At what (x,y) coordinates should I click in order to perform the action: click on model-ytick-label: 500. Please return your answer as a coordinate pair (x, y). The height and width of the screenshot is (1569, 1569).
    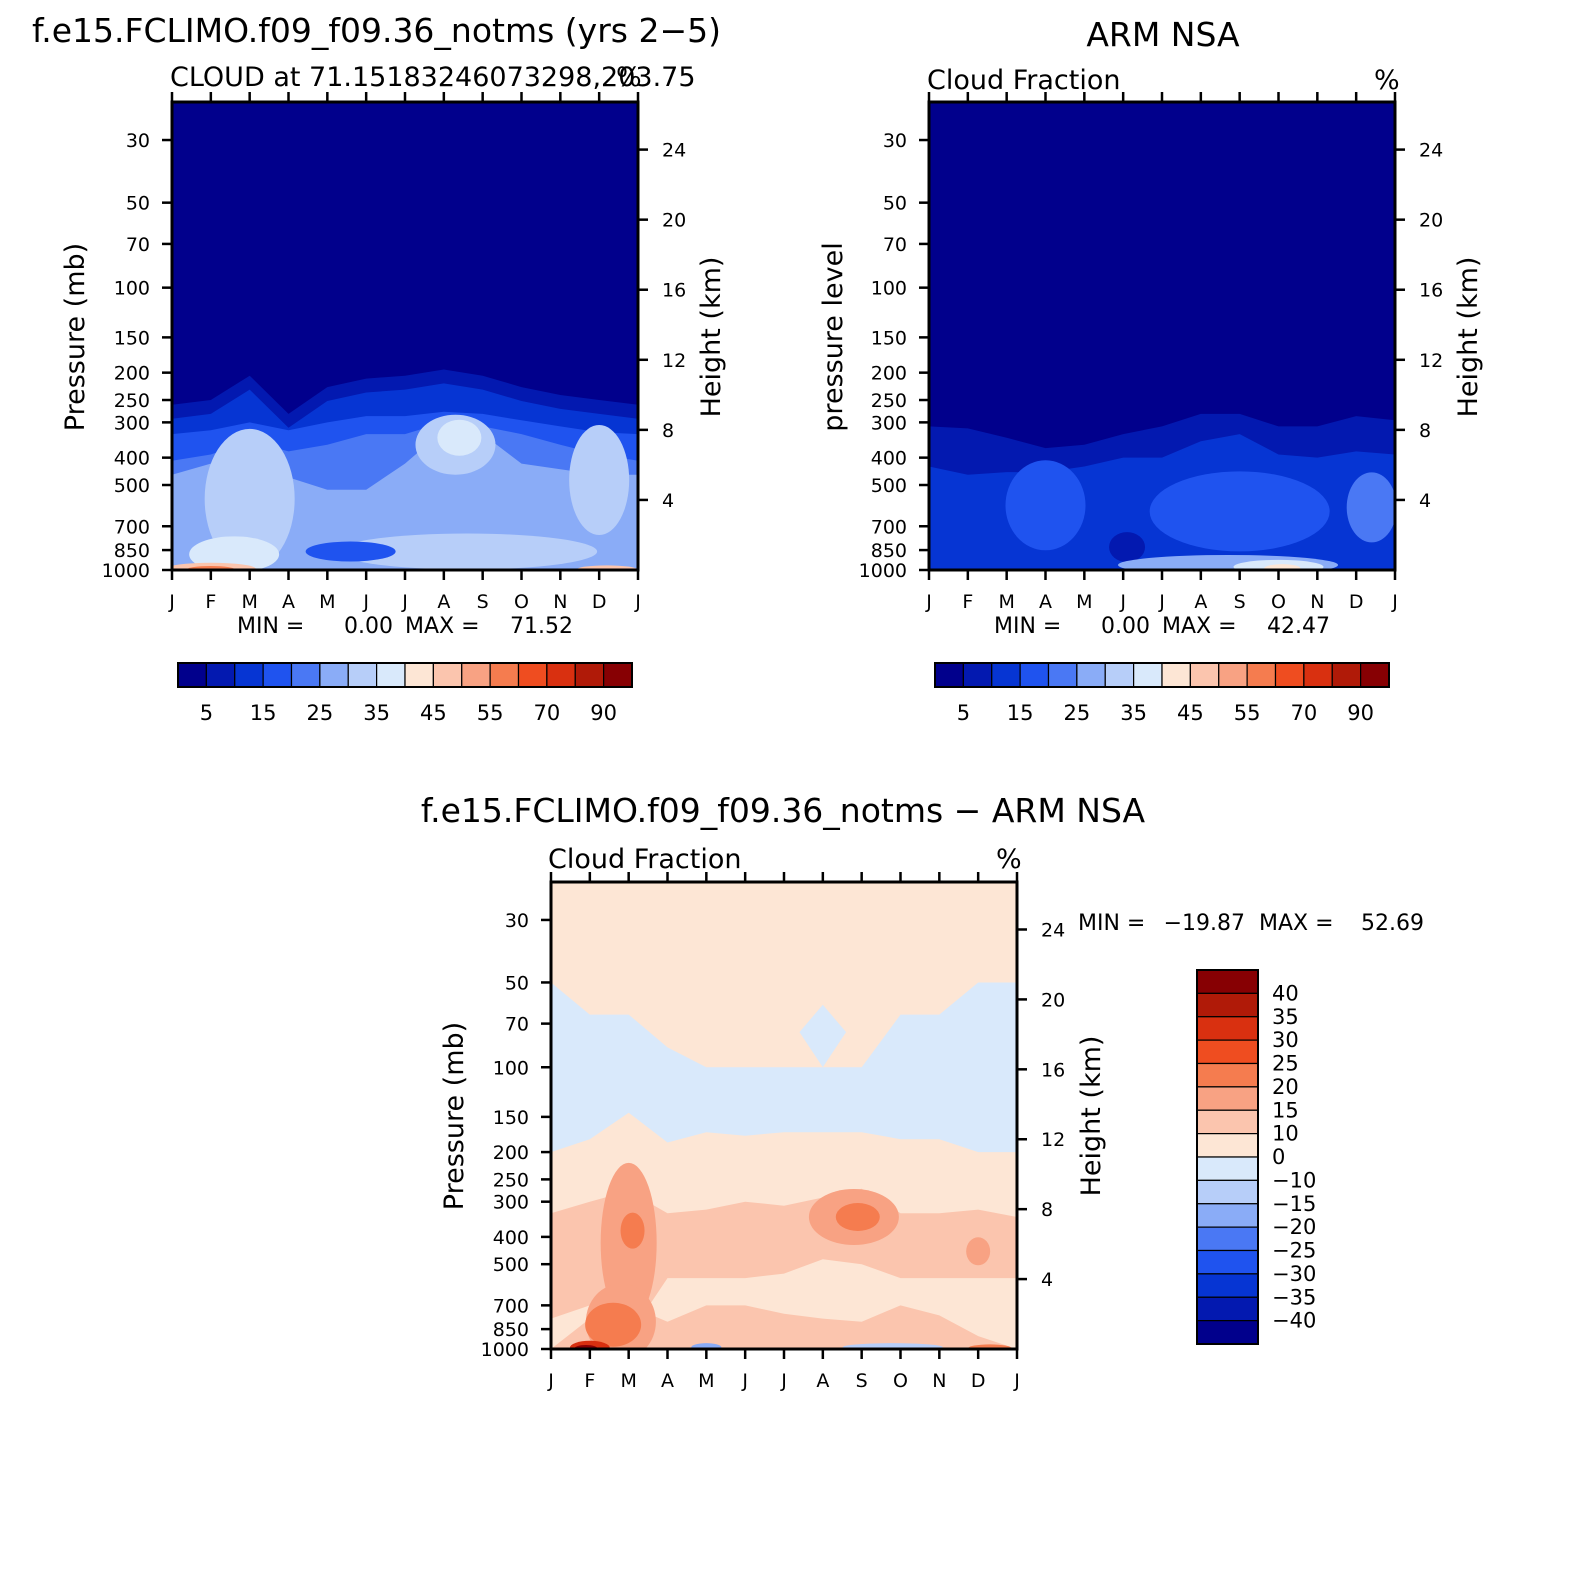
    Looking at the image, I should click on (132, 486).